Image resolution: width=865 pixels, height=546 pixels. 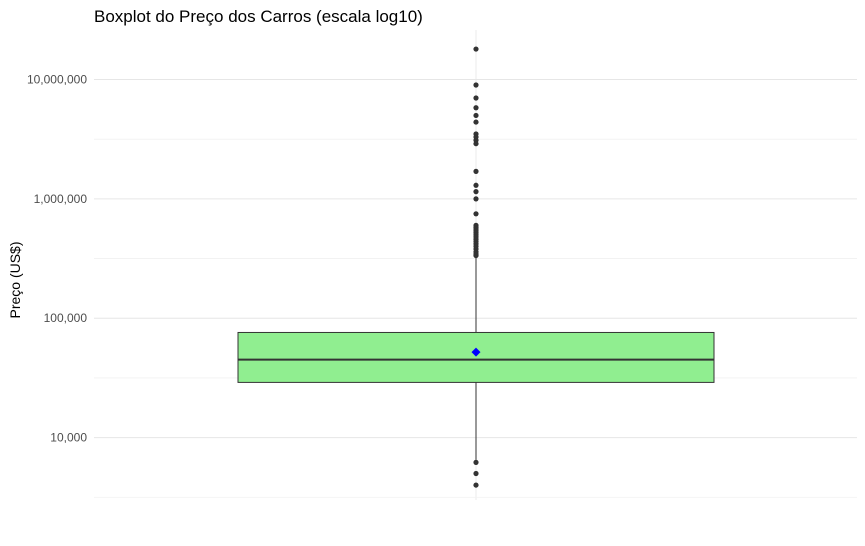 What do you see at coordinates (66, 318) in the screenshot?
I see `y-tick-label: 100,000` at bounding box center [66, 318].